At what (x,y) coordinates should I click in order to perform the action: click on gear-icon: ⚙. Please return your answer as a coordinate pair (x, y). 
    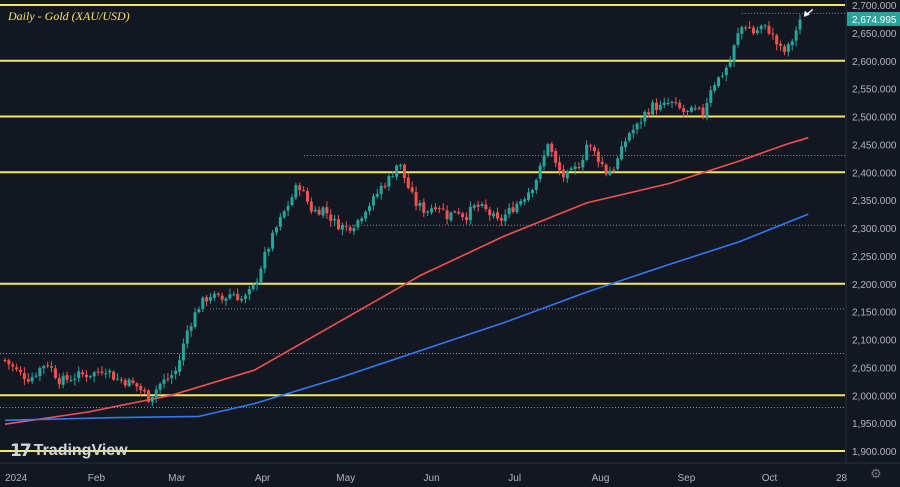
    Looking at the image, I should click on (876, 474).